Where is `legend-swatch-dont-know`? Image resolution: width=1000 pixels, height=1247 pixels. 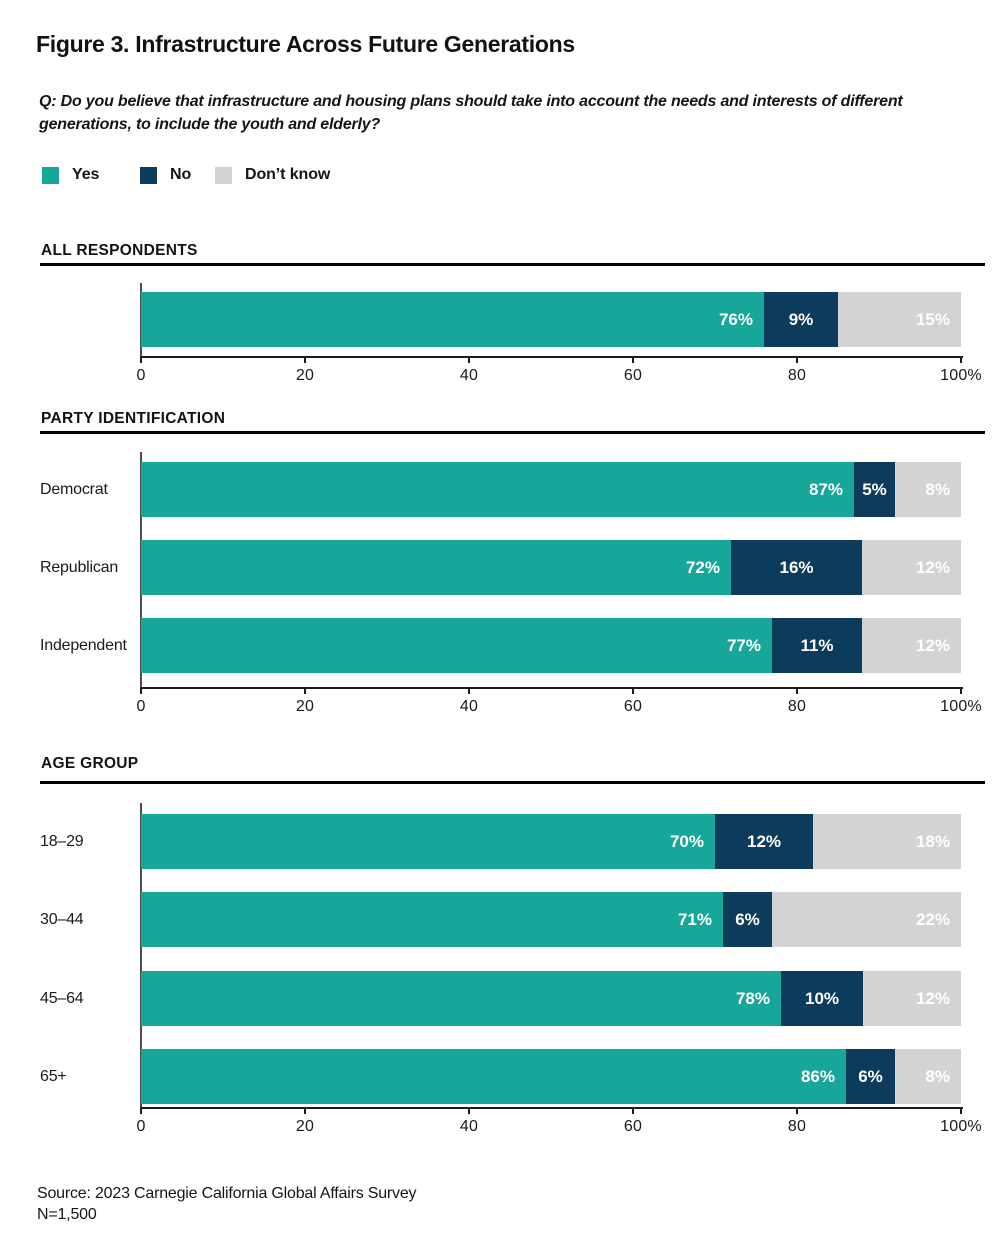 legend-swatch-dont-know is located at coordinates (223, 175).